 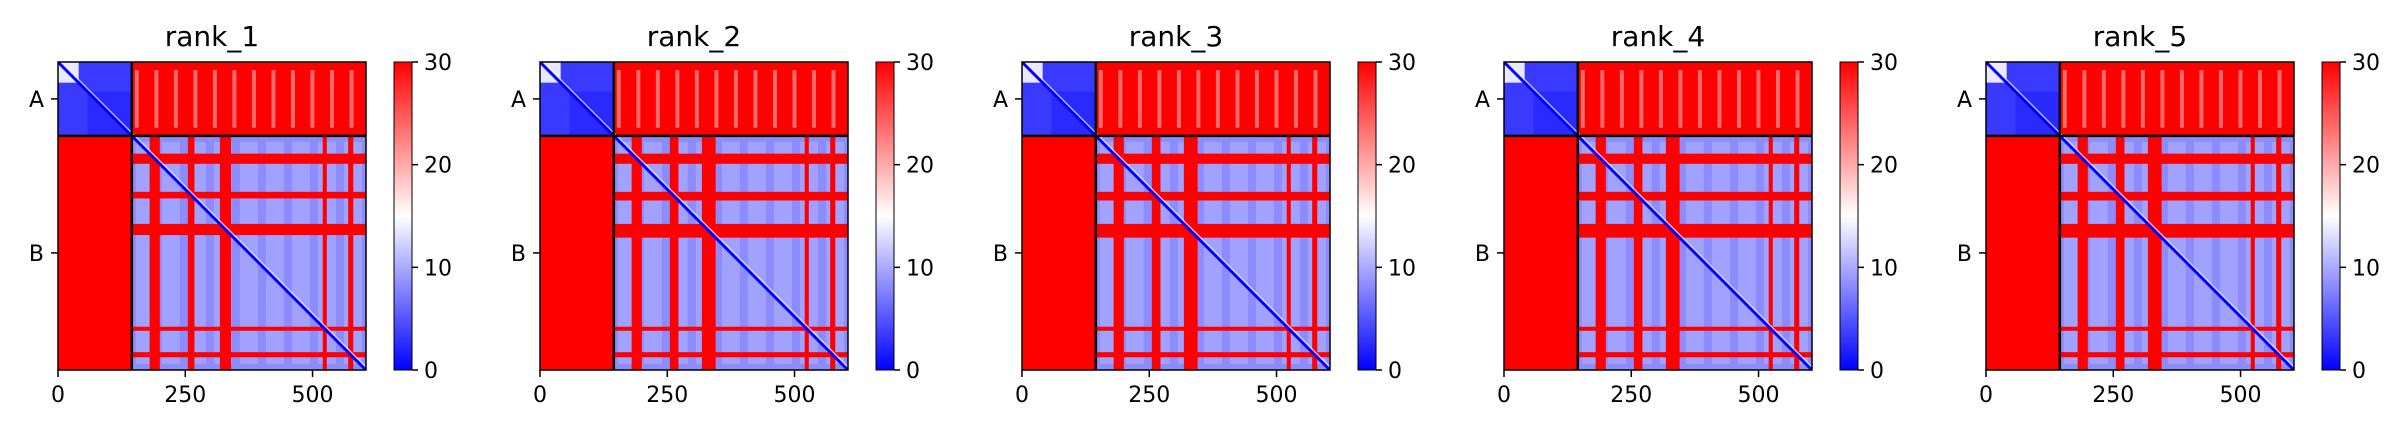 What do you see at coordinates (212, 36) in the screenshot?
I see `chart-title: rank_1` at bounding box center [212, 36].